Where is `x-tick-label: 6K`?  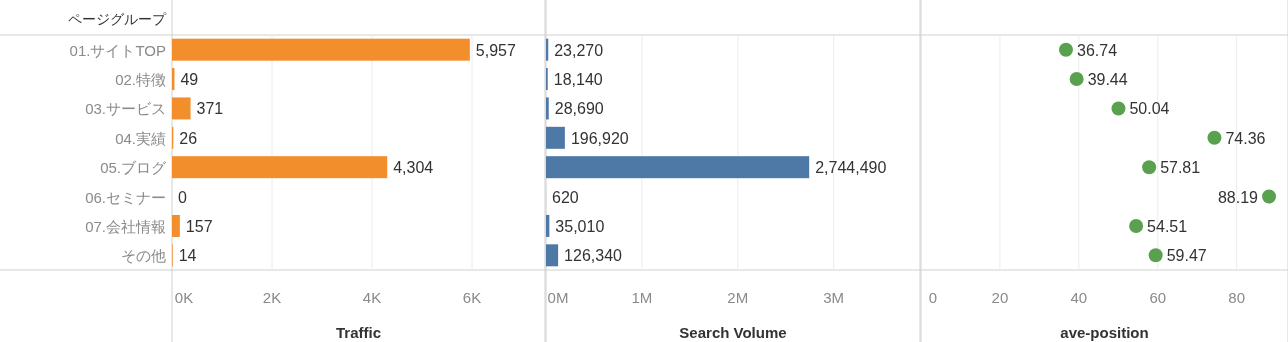 x-tick-label: 6K is located at coordinates (472, 297).